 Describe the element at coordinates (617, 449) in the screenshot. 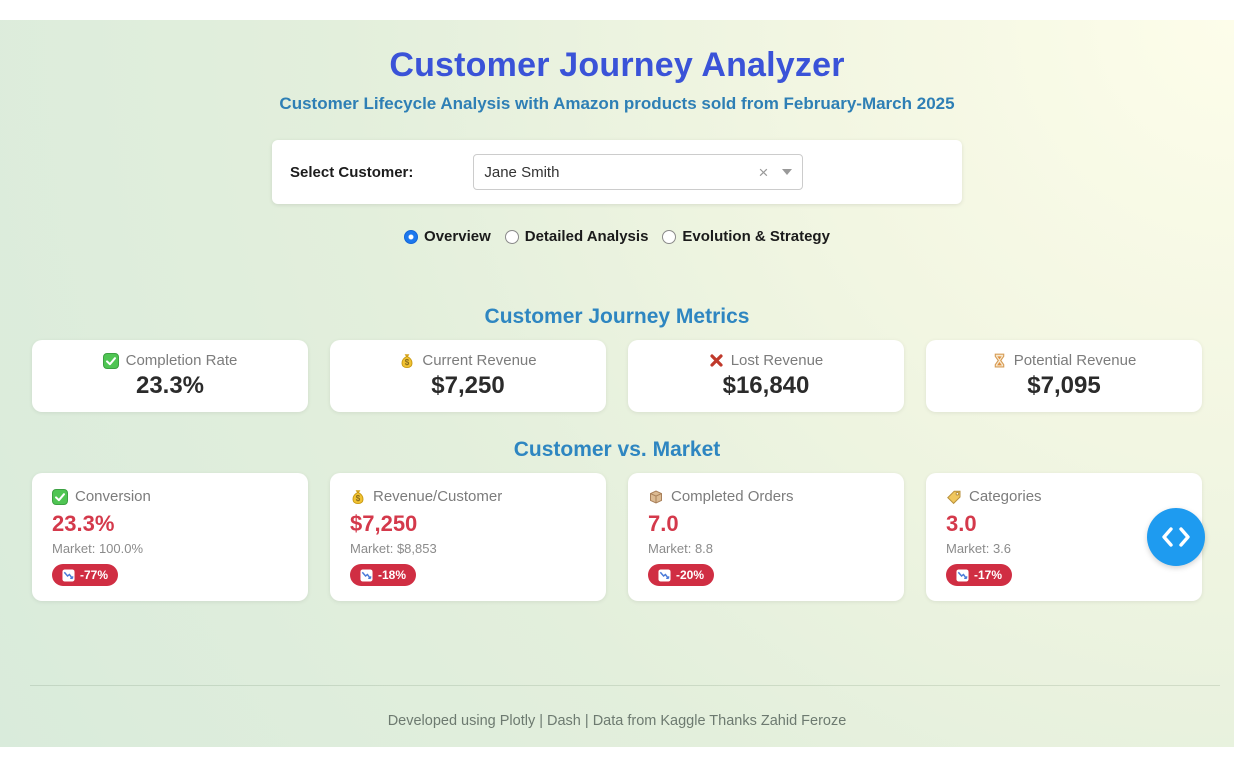

I see `comparison-section-heading: Customer vs. Market` at that location.